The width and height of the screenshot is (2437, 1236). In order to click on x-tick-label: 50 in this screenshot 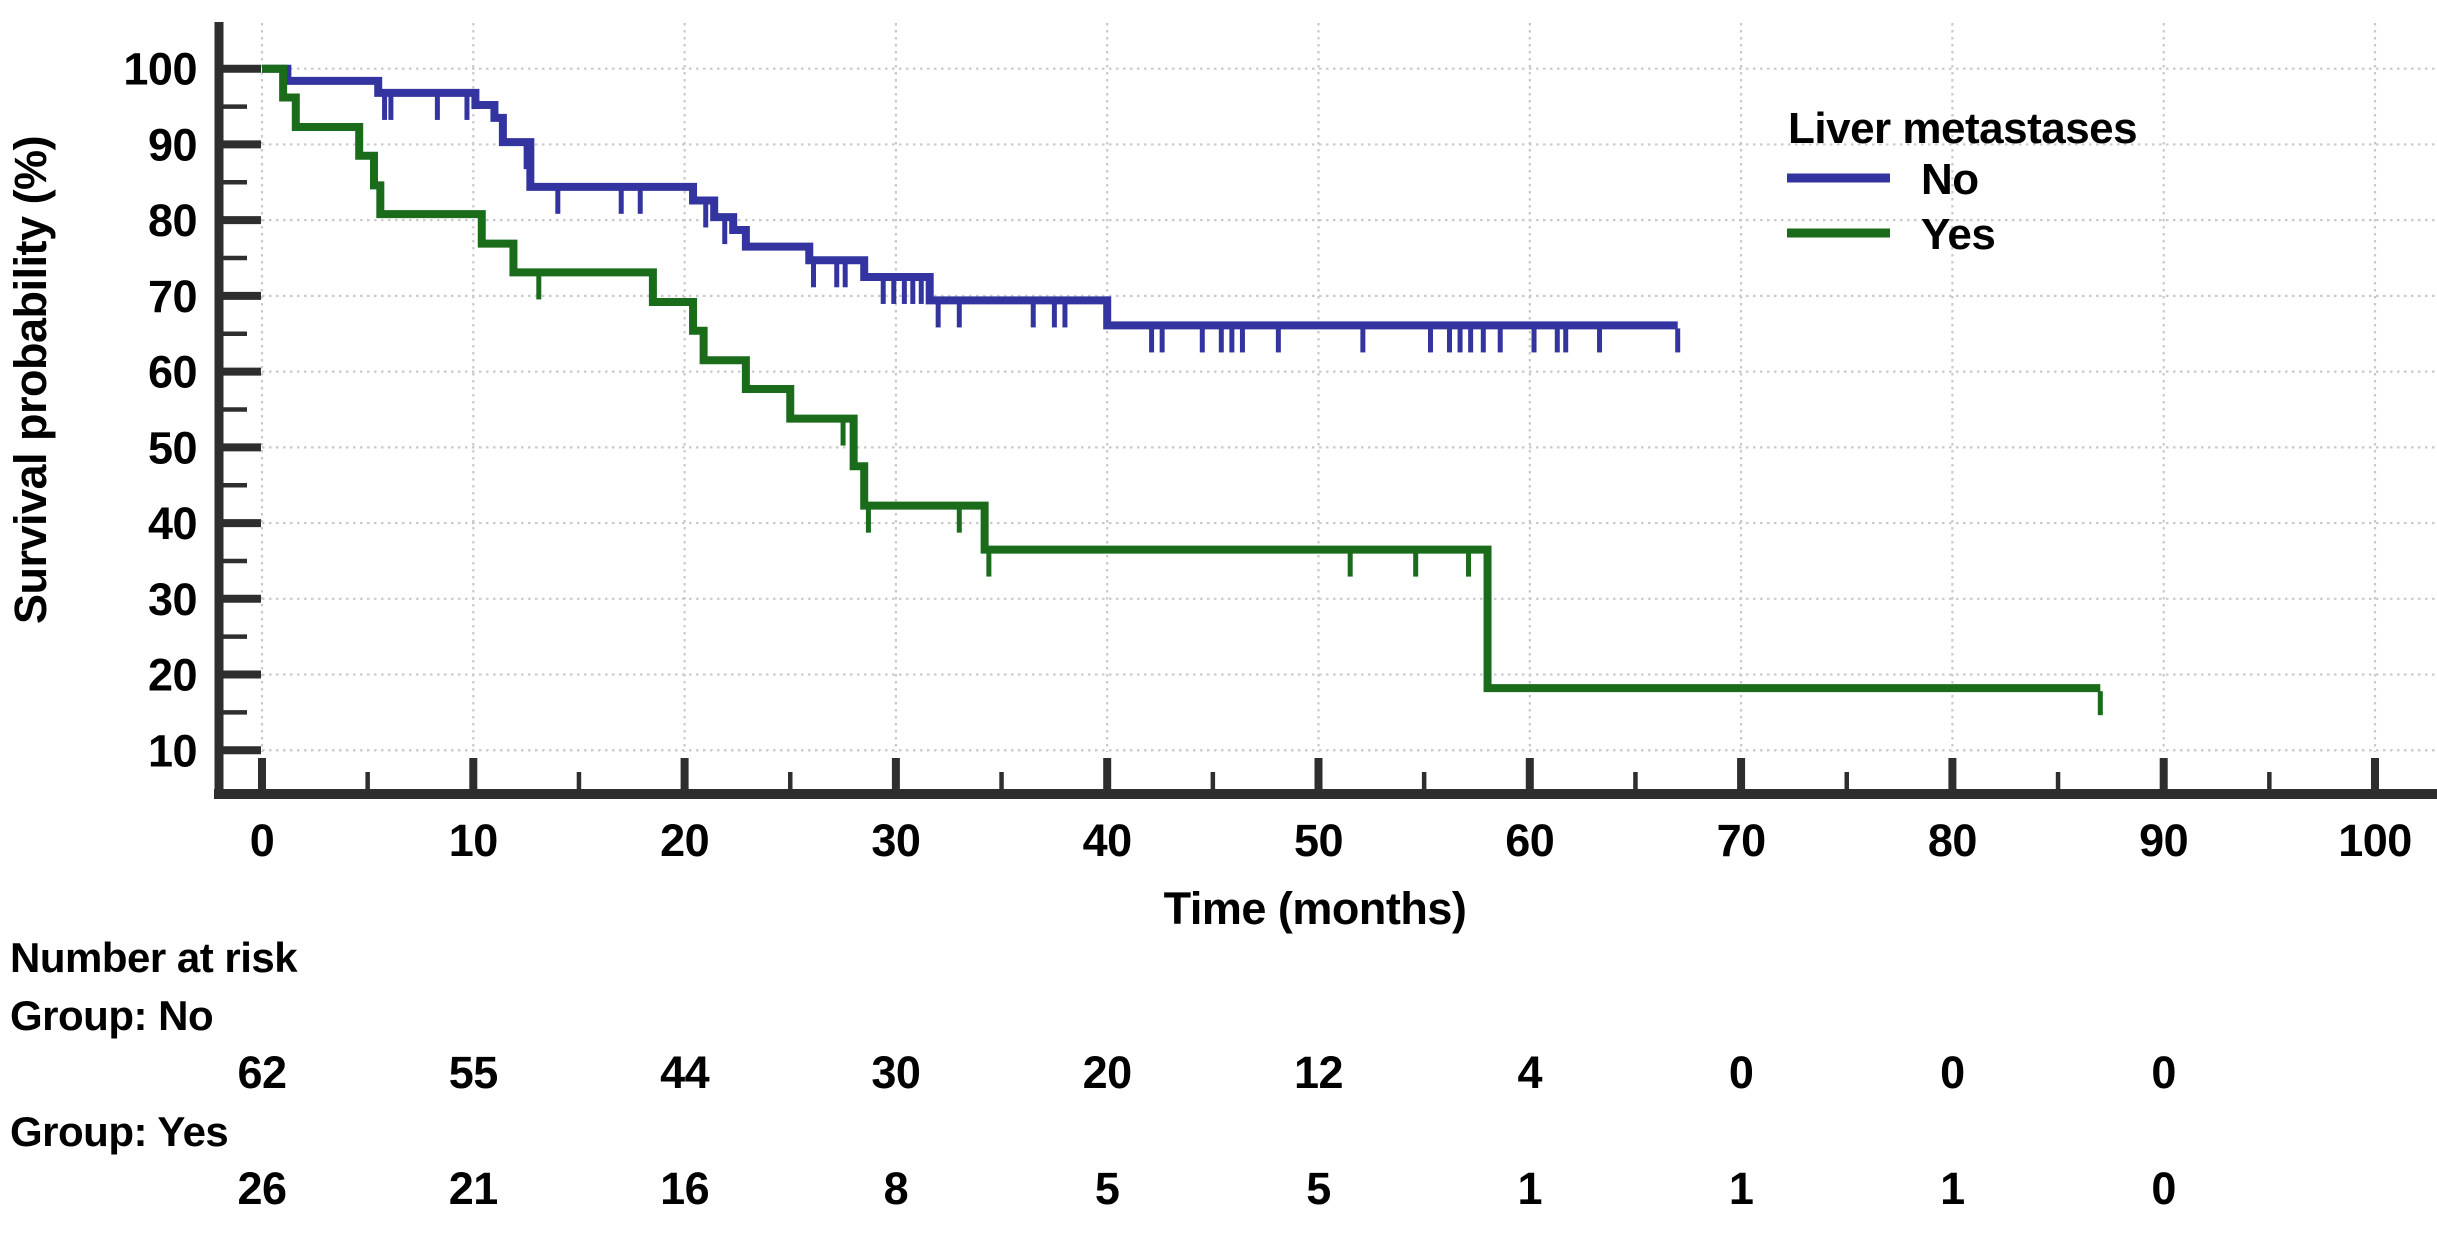, I will do `click(1318, 840)`.